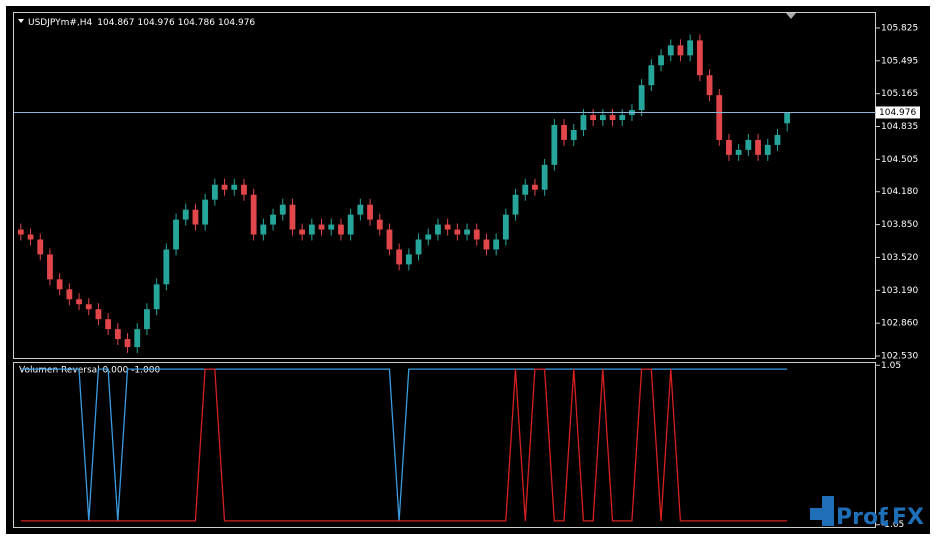  I want to click on y-tick-label: 105.165, so click(899, 94).